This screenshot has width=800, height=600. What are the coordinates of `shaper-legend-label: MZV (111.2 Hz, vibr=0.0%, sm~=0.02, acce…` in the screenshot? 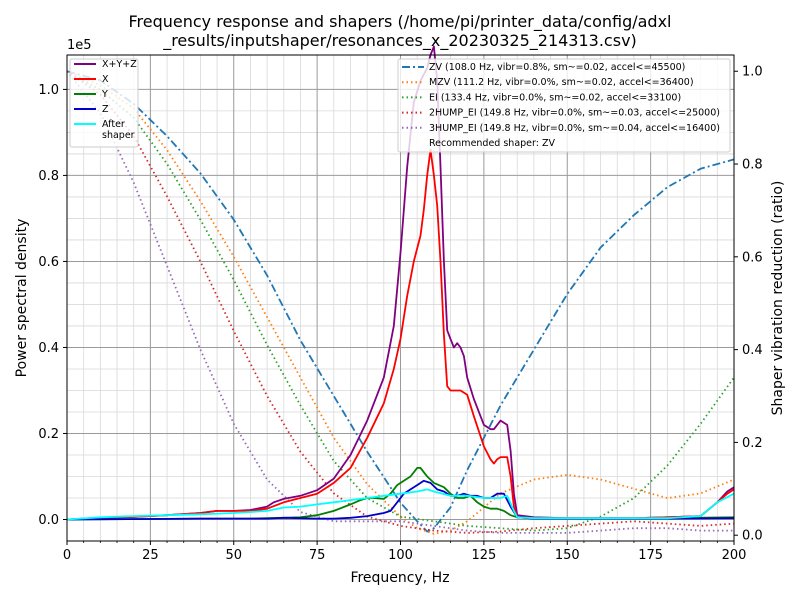 It's located at (561, 82).